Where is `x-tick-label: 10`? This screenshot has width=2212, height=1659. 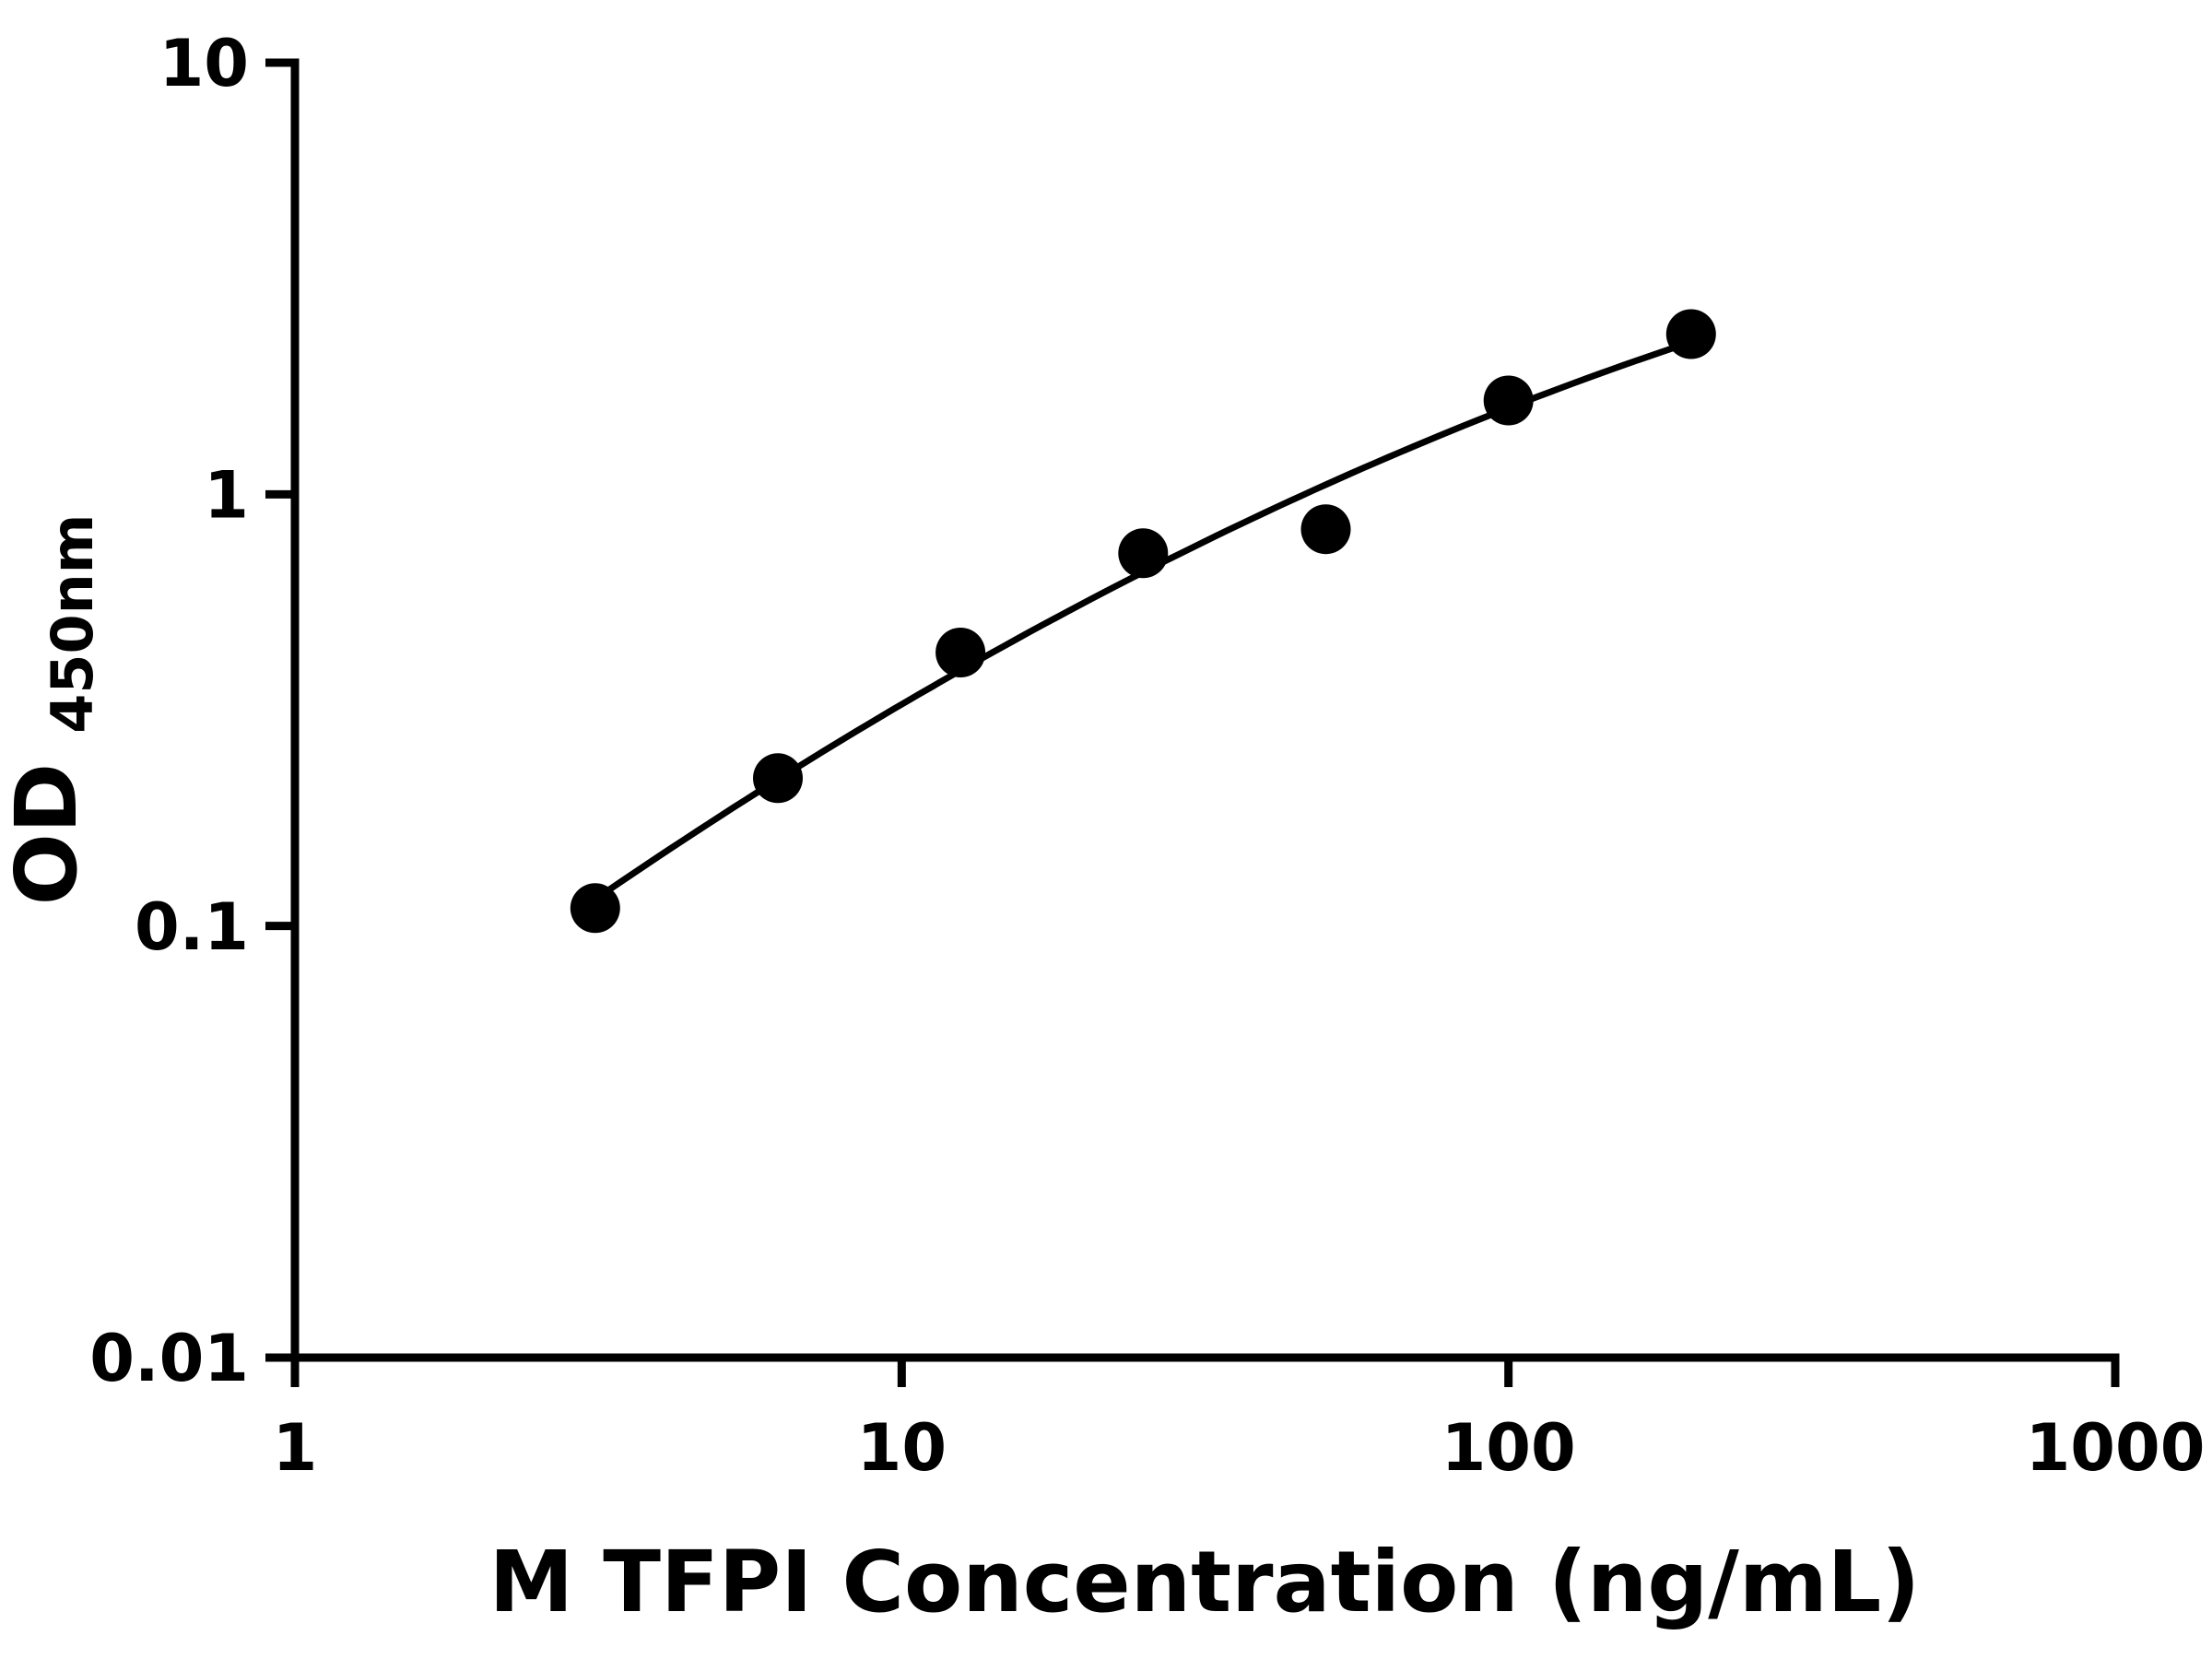
x-tick-label: 10 is located at coordinates (902, 1448).